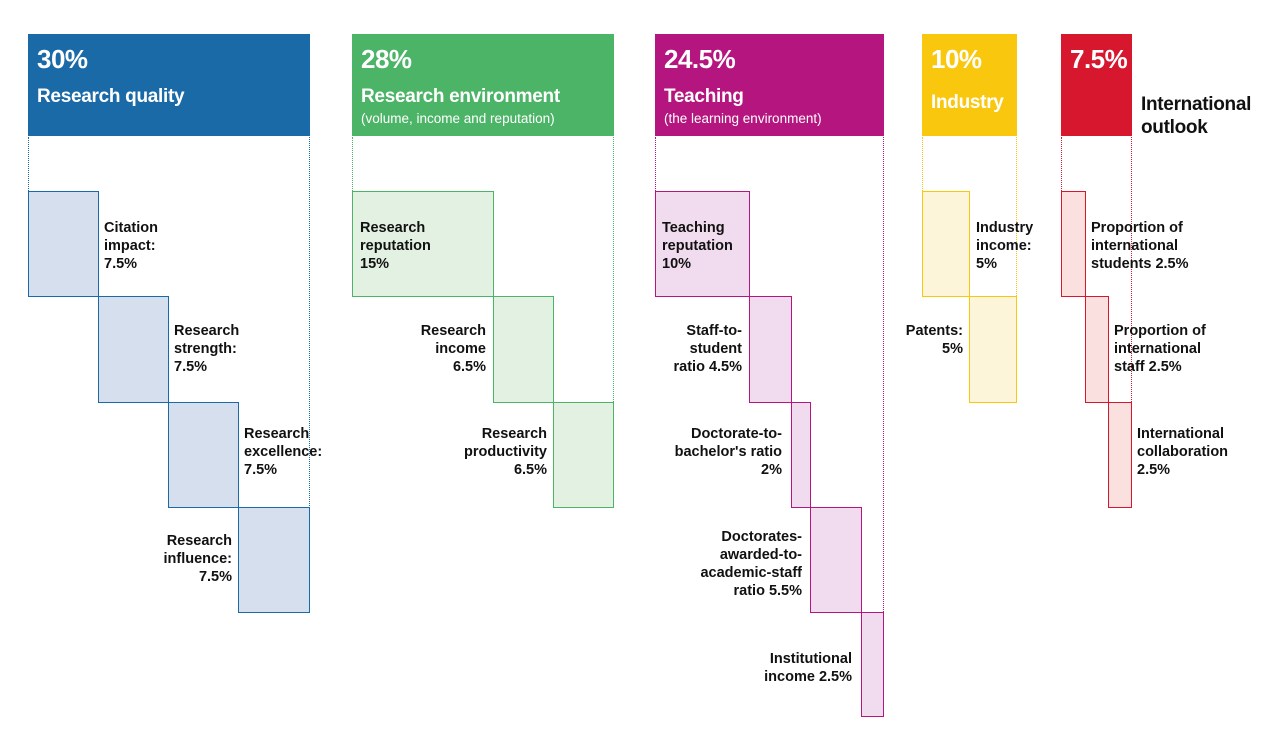 Image resolution: width=1288 pixels, height=752 pixels. I want to click on header-industry: 10% Industry, so click(969, 85).